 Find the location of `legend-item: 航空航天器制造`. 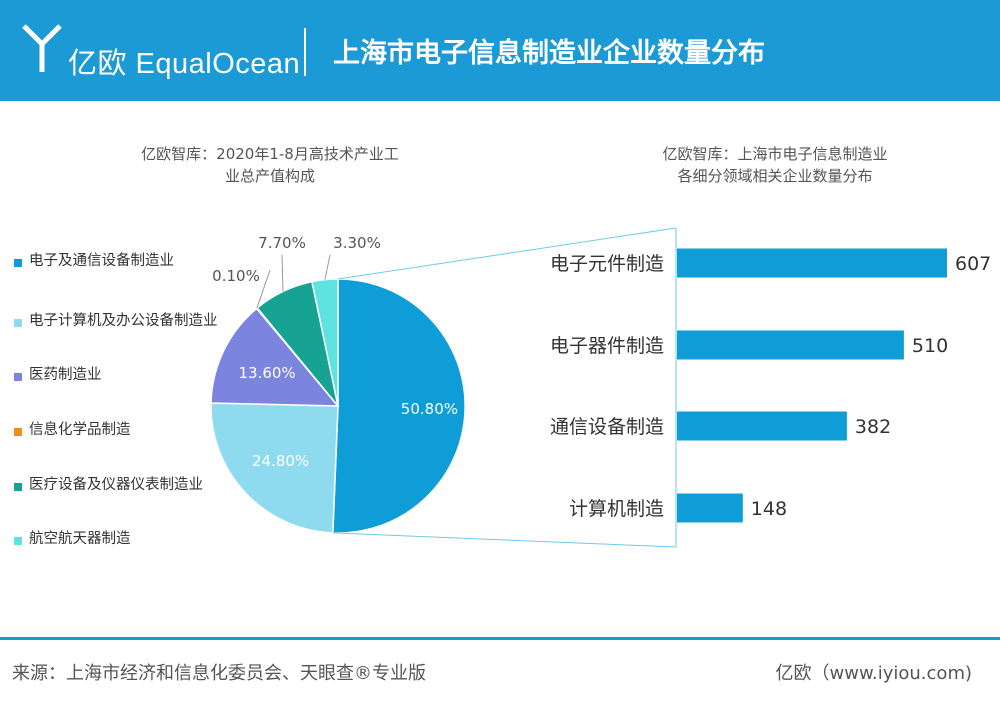

legend-item: 航空航天器制造 is located at coordinates (119, 539).